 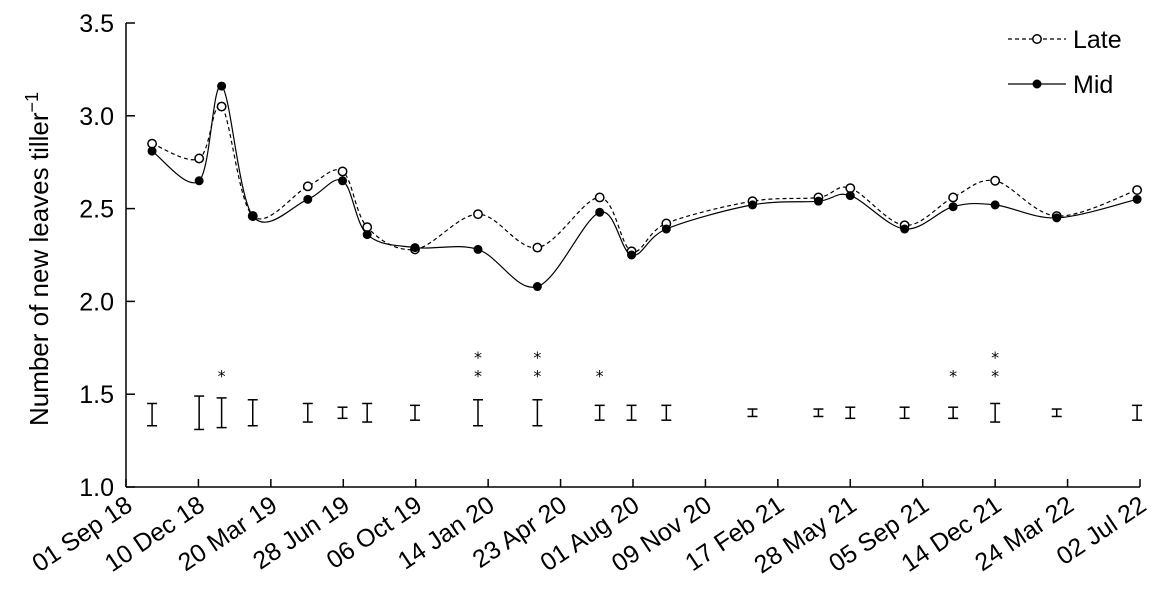 I want to click on y-axis-label-text: Number of new leaves tiller, so click(x=39, y=269).